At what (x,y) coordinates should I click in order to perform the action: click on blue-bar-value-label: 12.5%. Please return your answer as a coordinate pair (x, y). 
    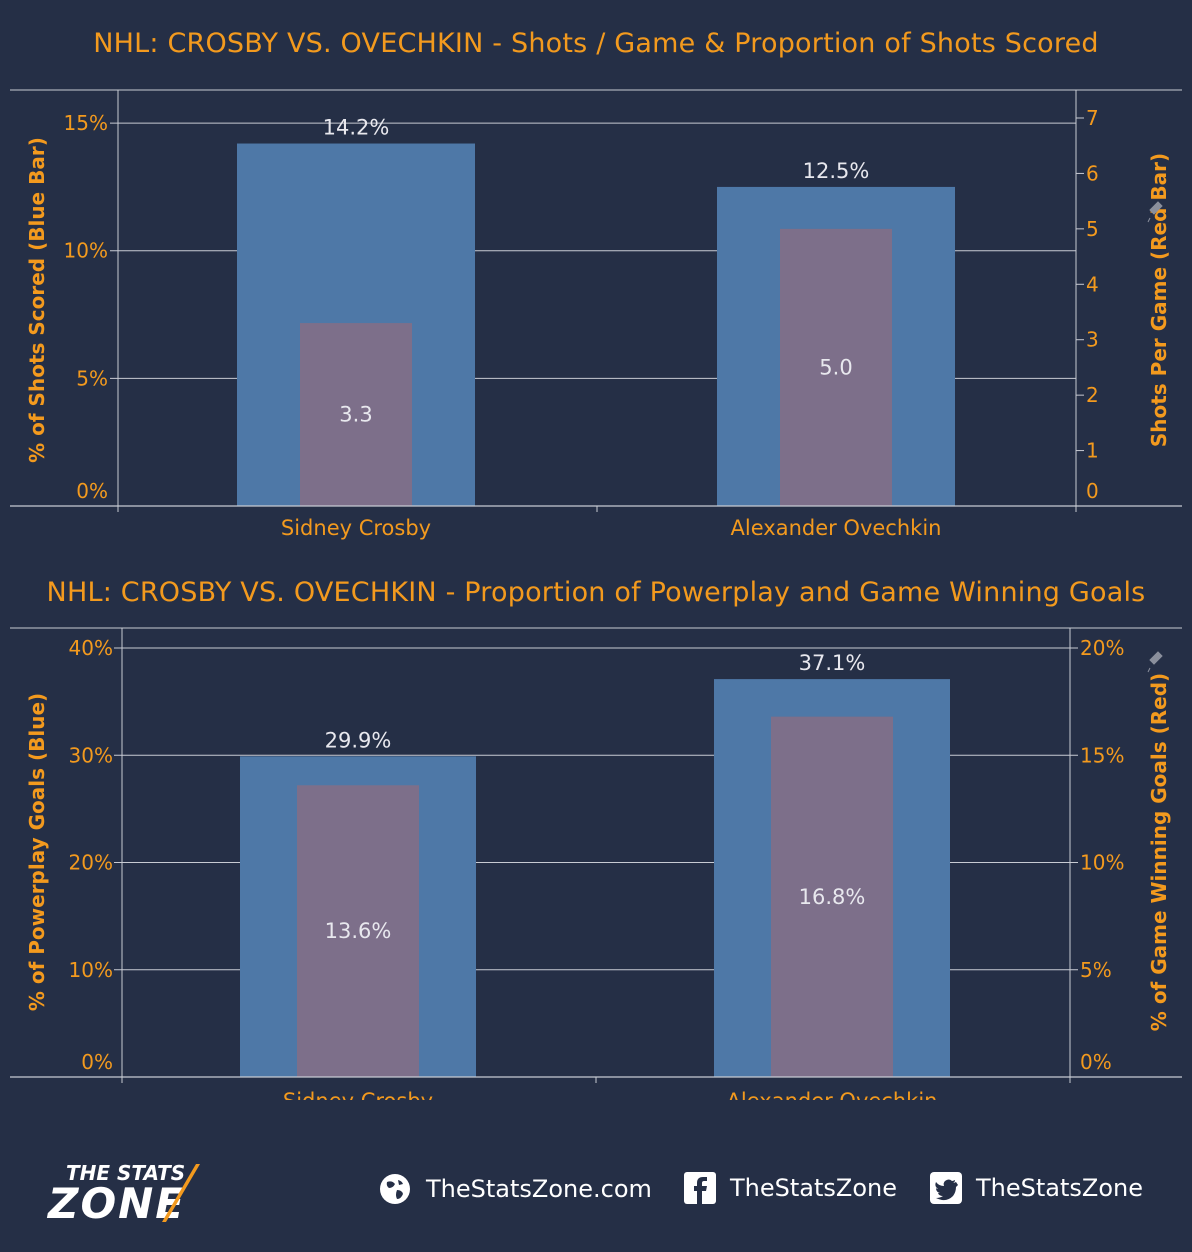
    Looking at the image, I should click on (836, 171).